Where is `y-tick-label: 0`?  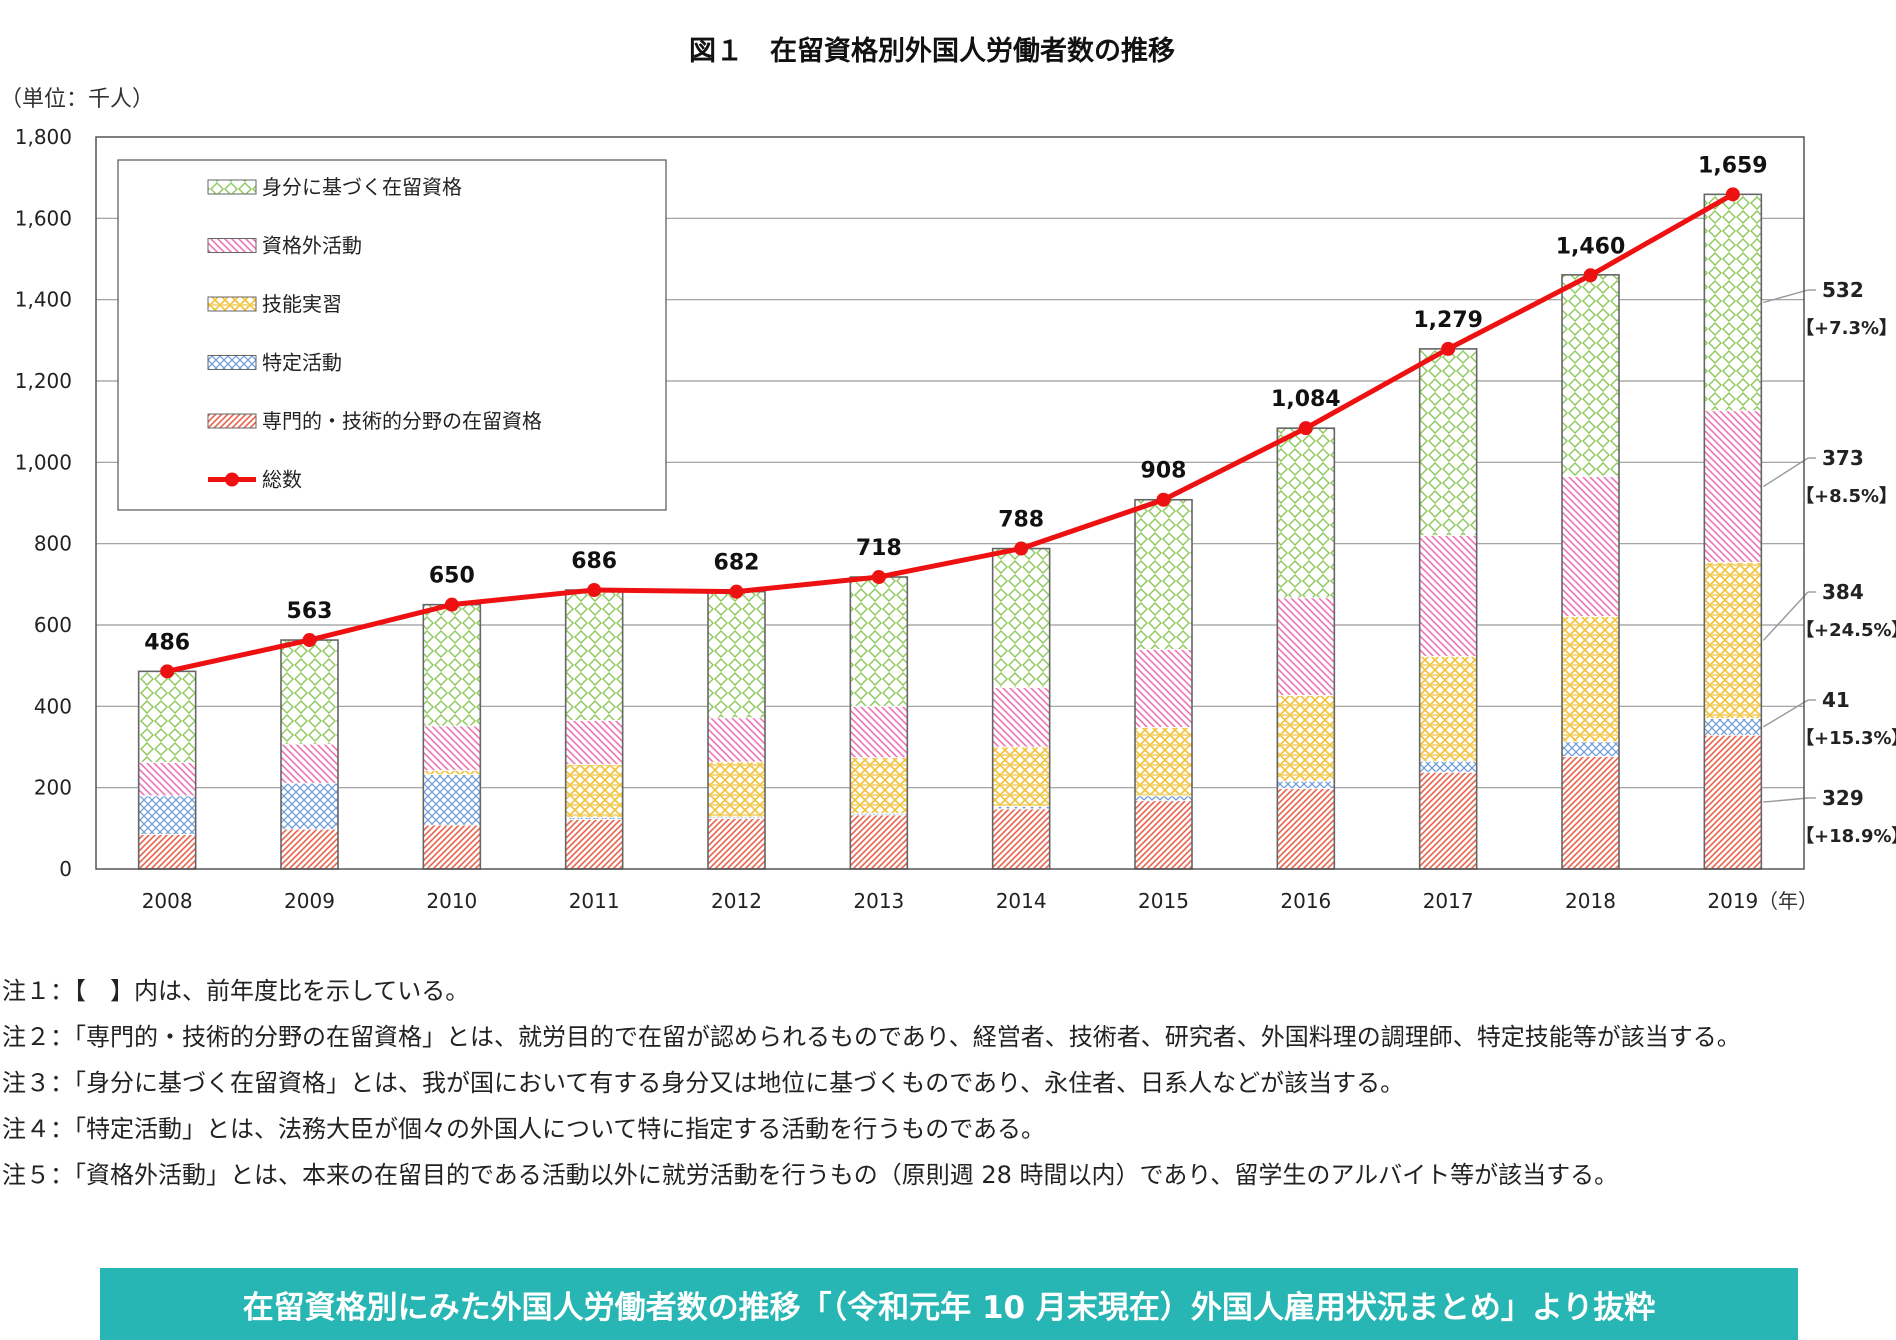 y-tick-label: 0 is located at coordinates (65, 869).